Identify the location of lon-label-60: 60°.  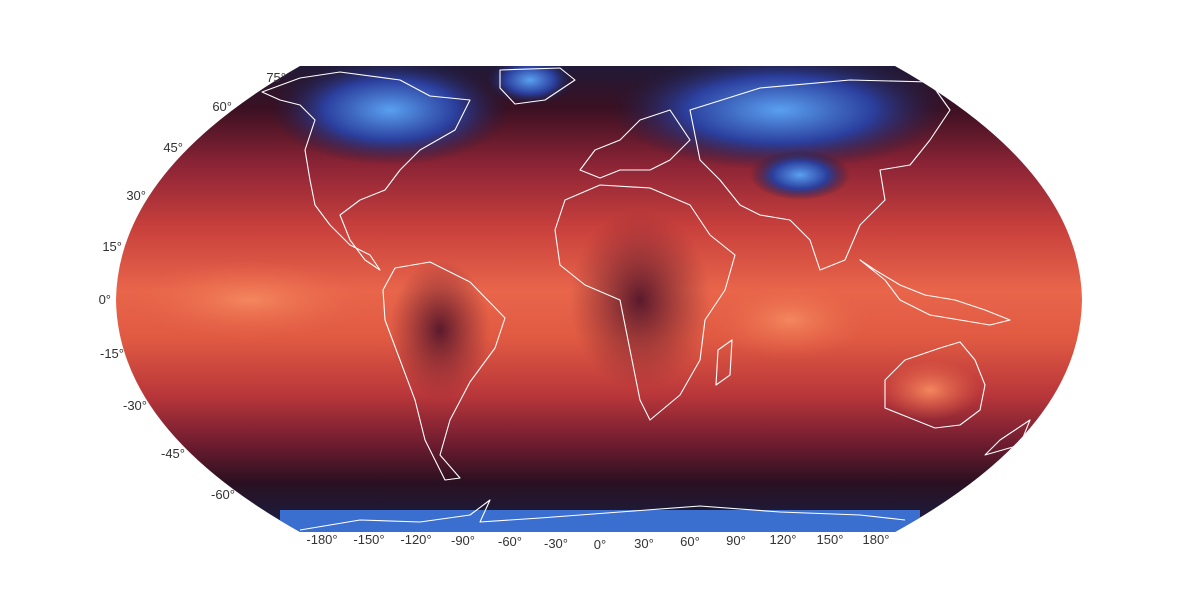
(690, 541).